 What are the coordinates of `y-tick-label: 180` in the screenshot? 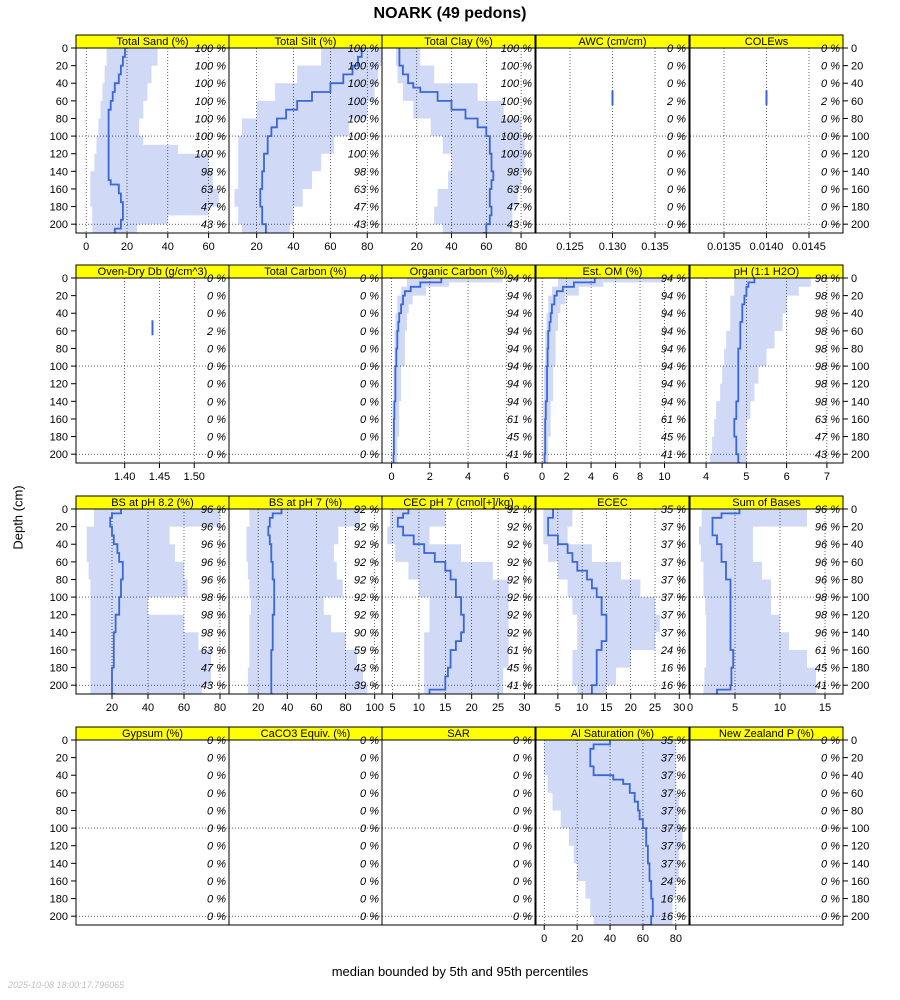 It's located at (860, 669).